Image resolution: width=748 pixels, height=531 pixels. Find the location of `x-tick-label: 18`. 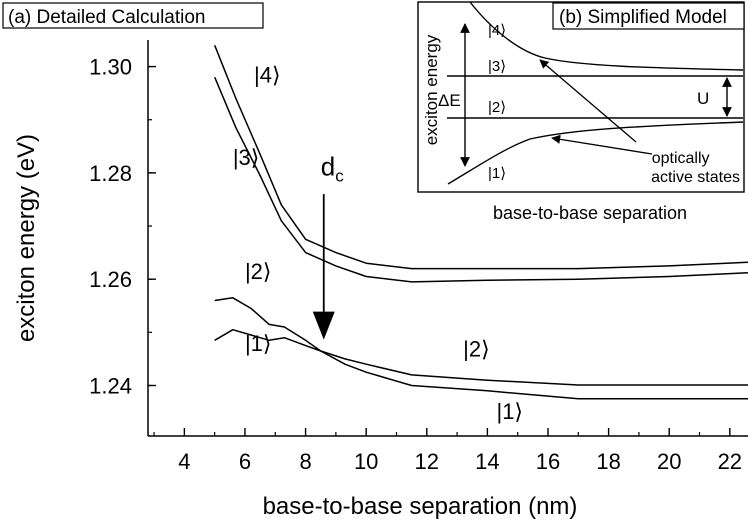

x-tick-label: 18 is located at coordinates (608, 461).